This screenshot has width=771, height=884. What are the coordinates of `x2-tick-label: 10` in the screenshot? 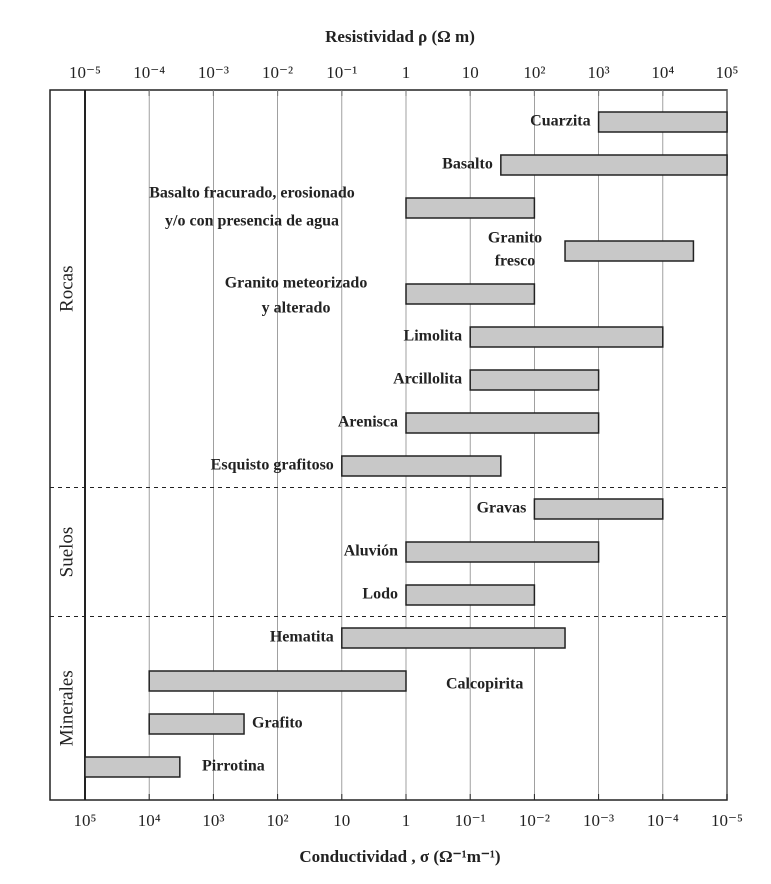 It's located at (341, 820).